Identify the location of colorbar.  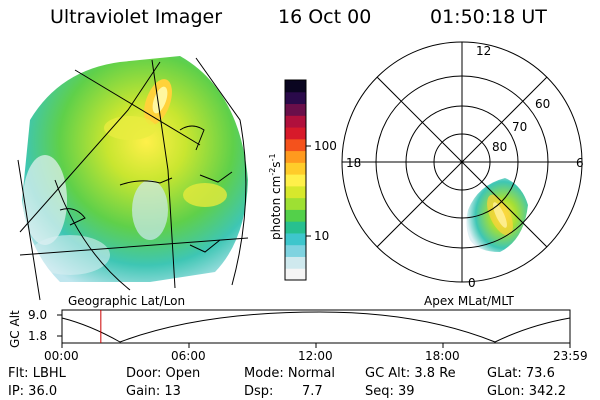
(295, 180).